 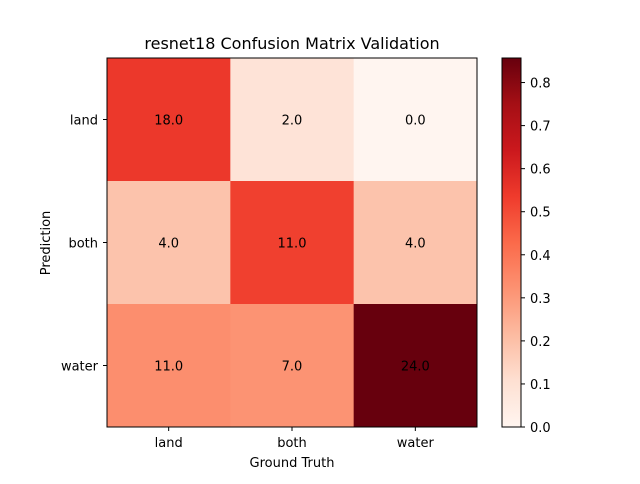 What do you see at coordinates (169, 443) in the screenshot?
I see `x-tick-label: land` at bounding box center [169, 443].